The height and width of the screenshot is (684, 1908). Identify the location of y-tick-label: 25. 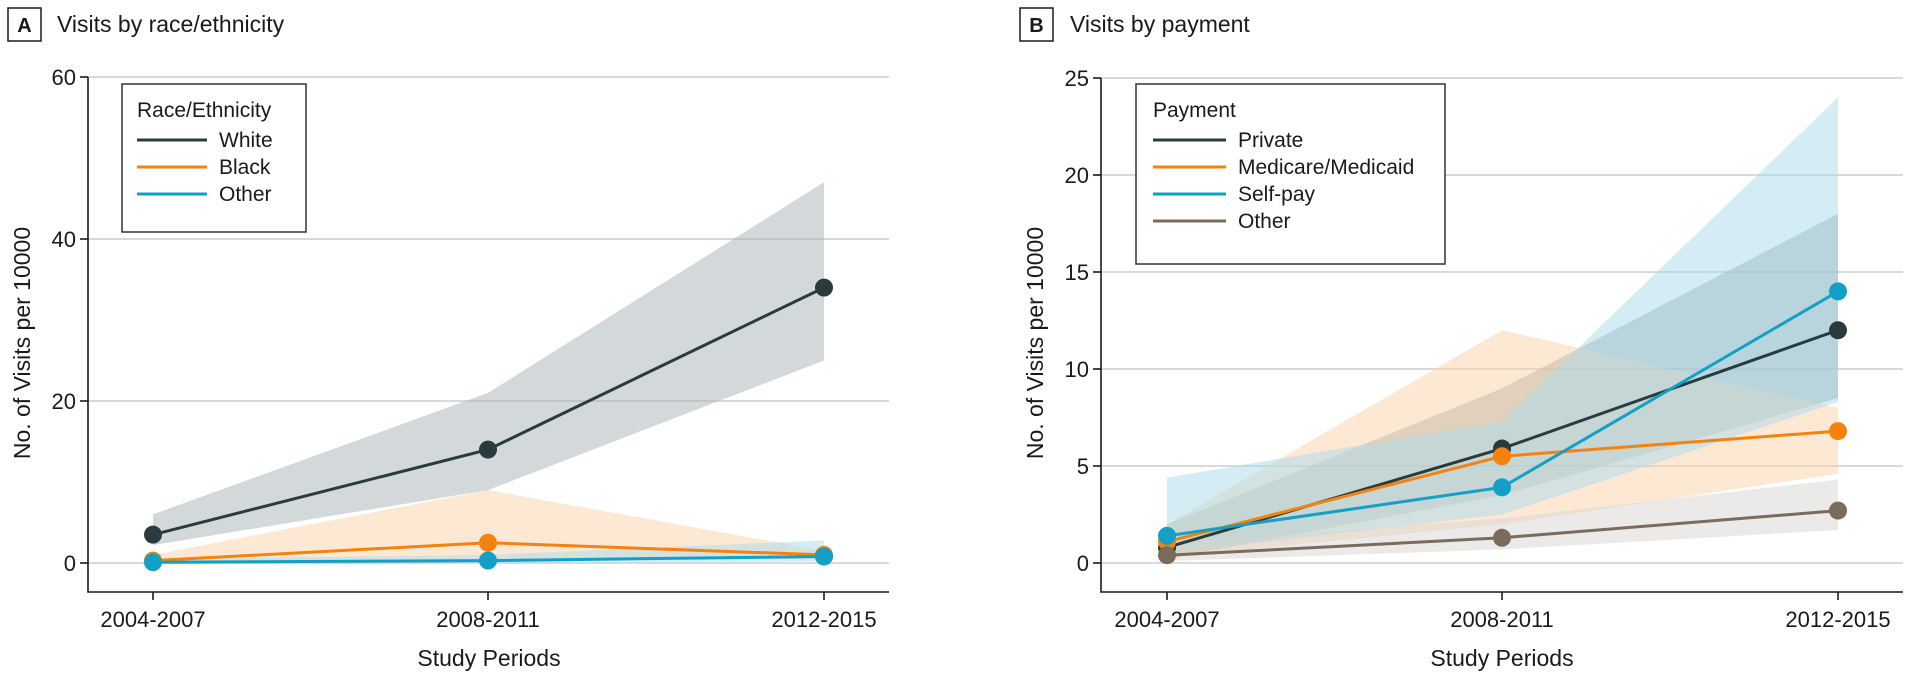
(1077, 78).